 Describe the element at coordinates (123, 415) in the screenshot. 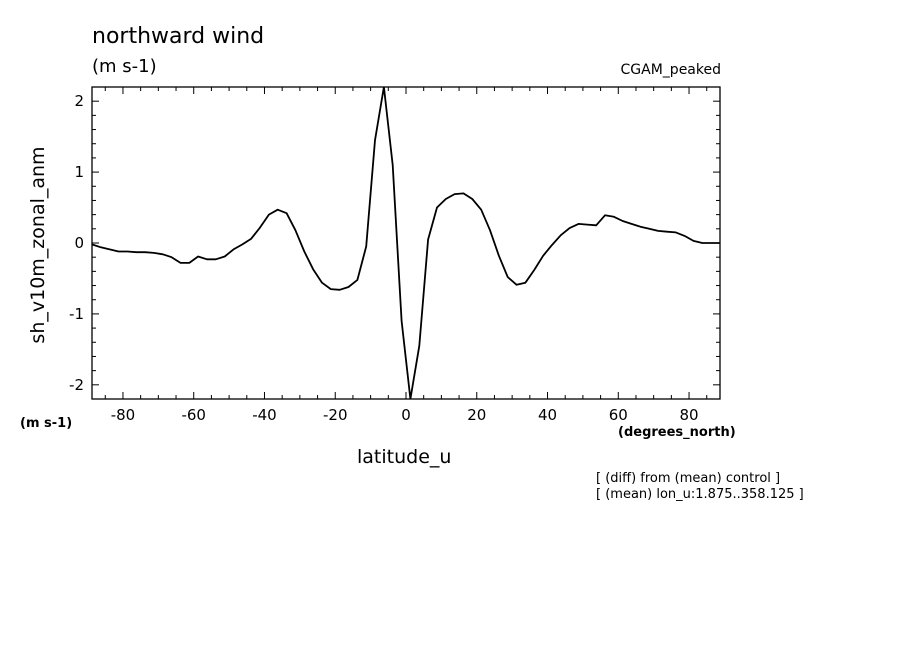

I see `x-tick-label: -80` at that location.